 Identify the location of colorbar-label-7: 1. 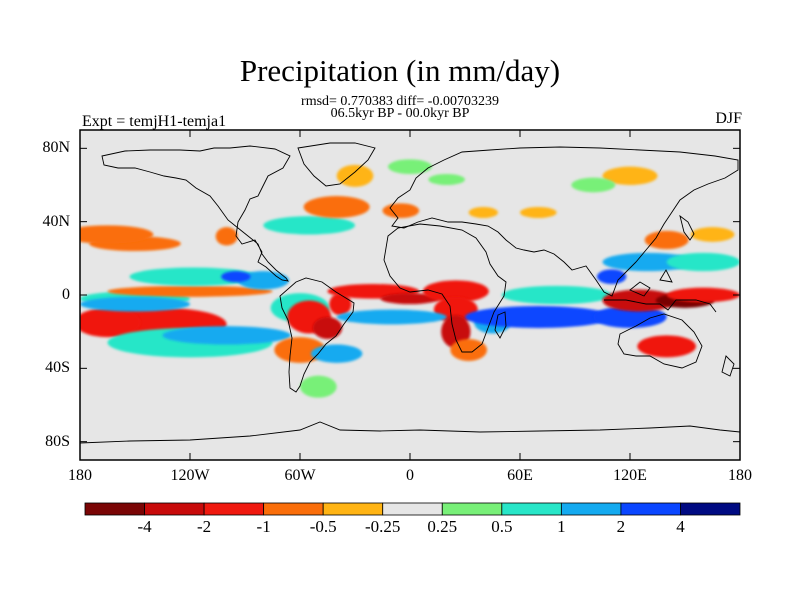
(561, 526).